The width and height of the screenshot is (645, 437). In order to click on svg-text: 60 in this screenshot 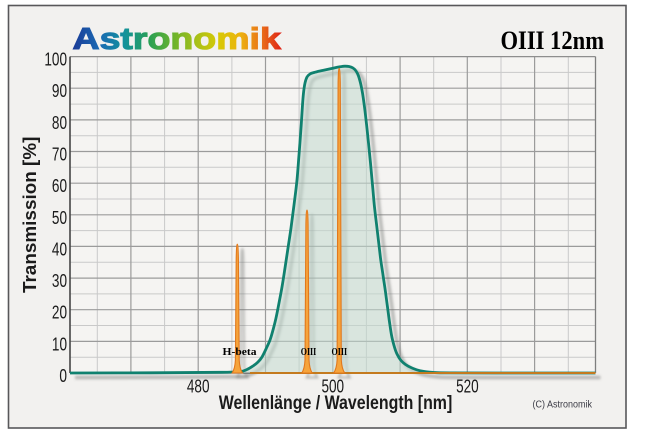, I will do `click(59, 186)`.